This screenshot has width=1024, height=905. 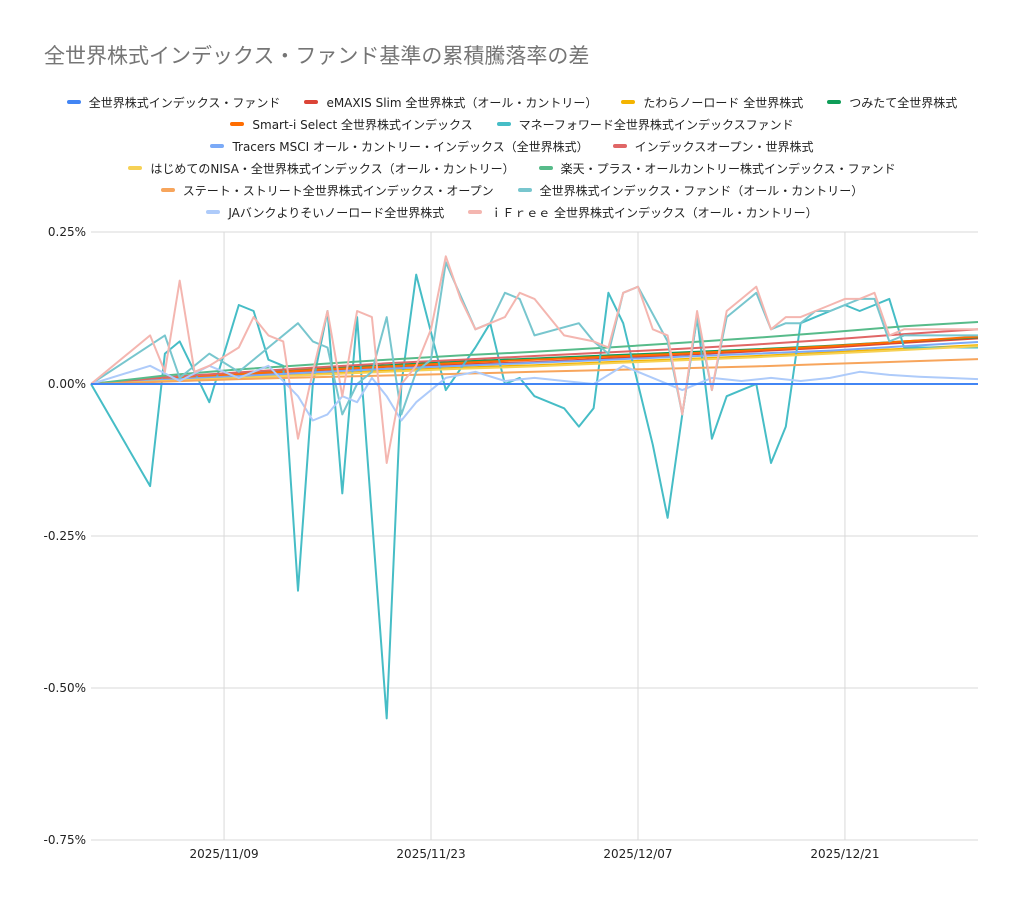 What do you see at coordinates (410, 146) in the screenshot?
I see `legend-label: Tracers MSCI オール・カントリー・インデックス（全世界株式）` at bounding box center [410, 146].